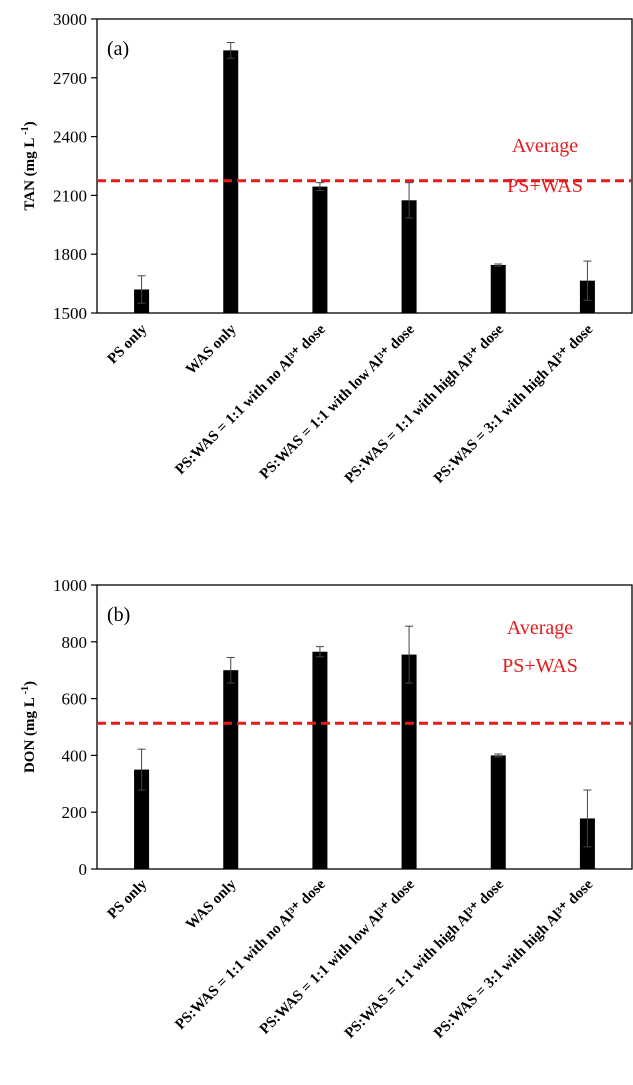  What do you see at coordinates (29, 165) in the screenshot?
I see `y-axis-label: TAN (mg L -1)` at bounding box center [29, 165].